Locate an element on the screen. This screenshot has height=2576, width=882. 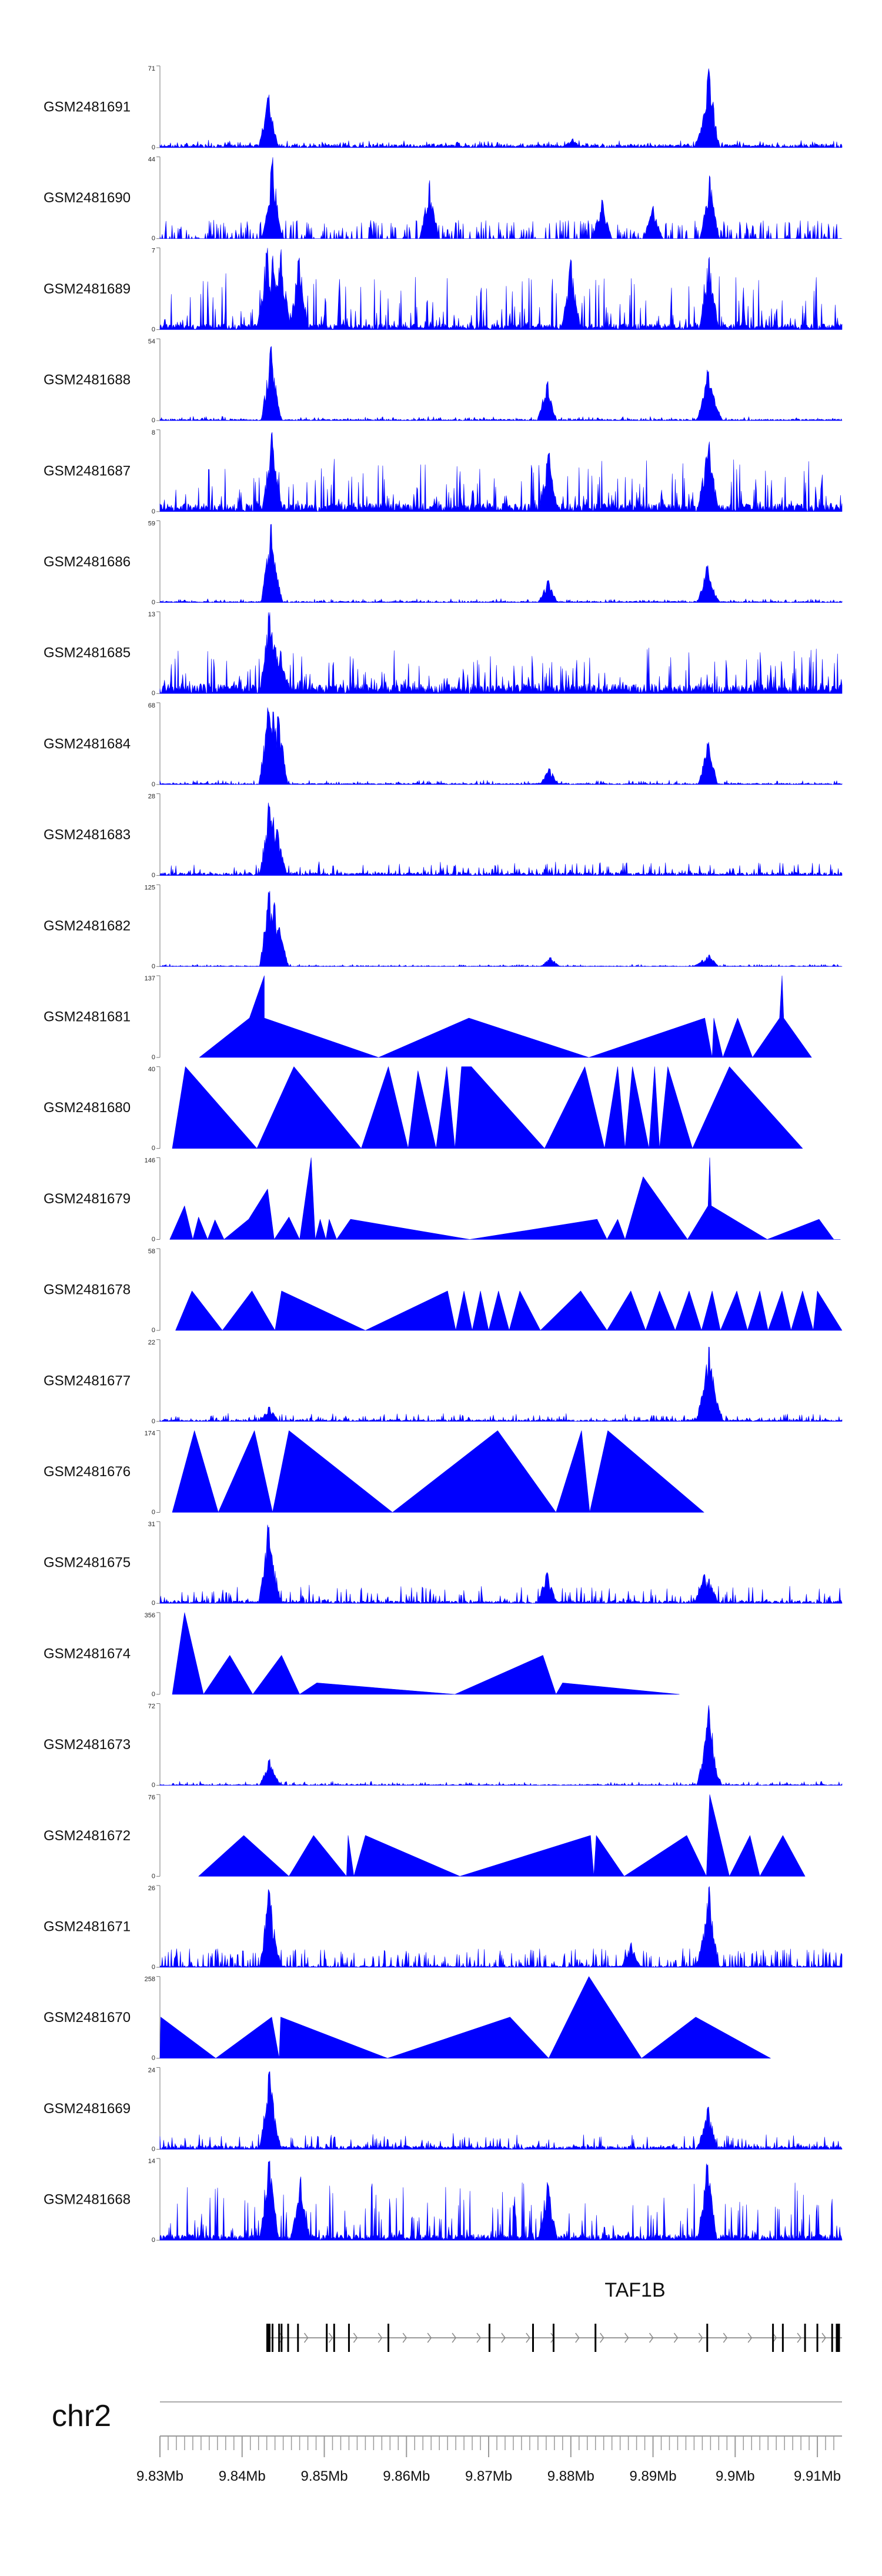
track-label: GSM2481685 is located at coordinates (87, 653).